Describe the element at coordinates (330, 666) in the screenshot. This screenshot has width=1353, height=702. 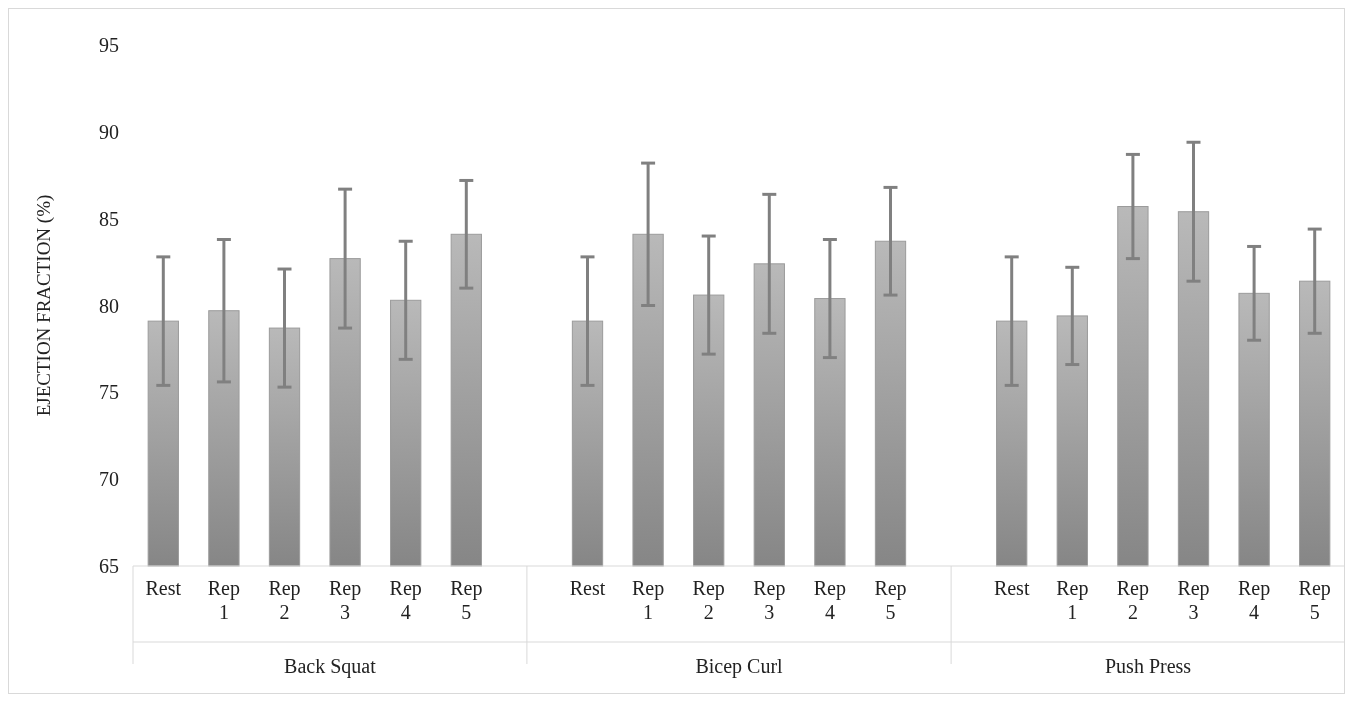
I see `text: Back Squat` at that location.